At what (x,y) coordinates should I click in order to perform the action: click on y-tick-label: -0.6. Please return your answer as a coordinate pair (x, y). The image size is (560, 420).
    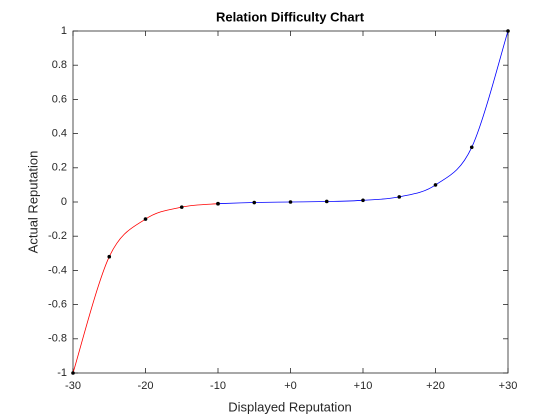
    Looking at the image, I should click on (57, 305).